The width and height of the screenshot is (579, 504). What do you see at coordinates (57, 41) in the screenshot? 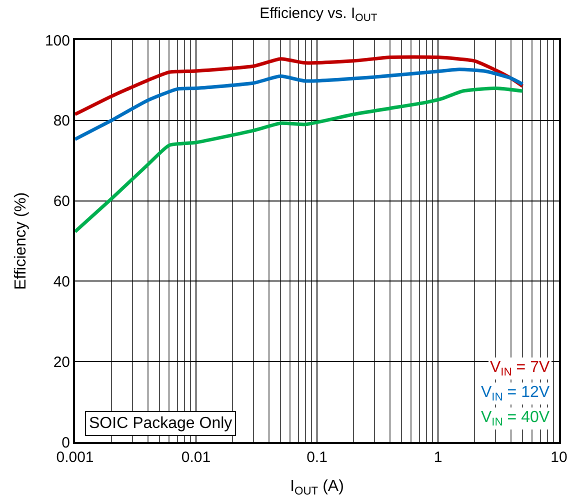
I see `y-tick-label: 100` at bounding box center [57, 41].